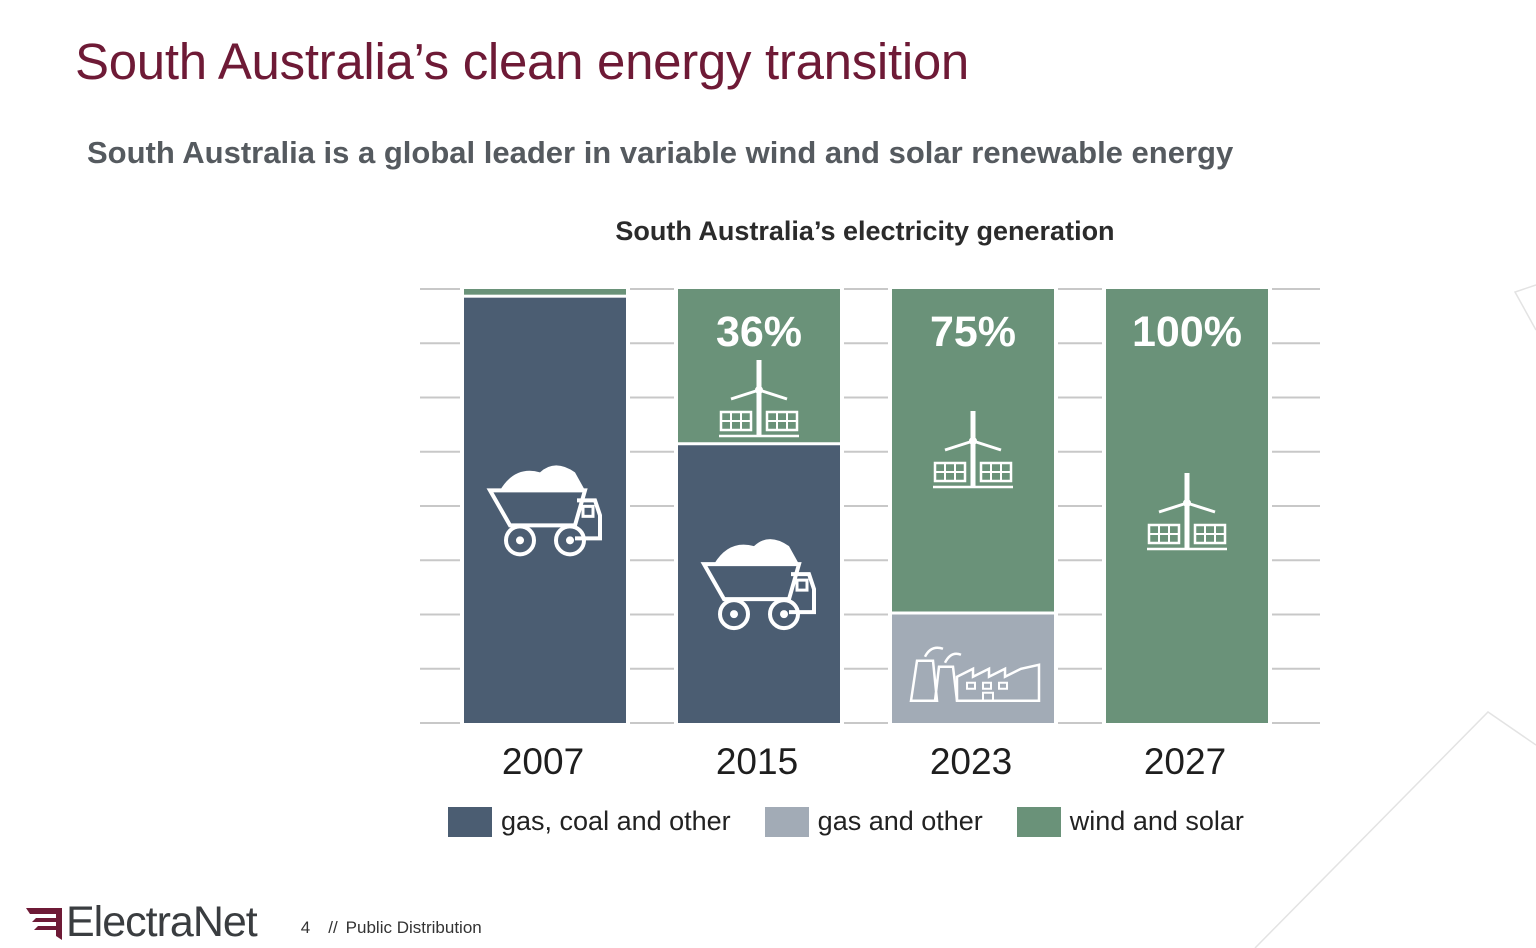 Image resolution: width=1536 pixels, height=948 pixels. What do you see at coordinates (759, 332) in the screenshot?
I see `data-label: 36%` at bounding box center [759, 332].